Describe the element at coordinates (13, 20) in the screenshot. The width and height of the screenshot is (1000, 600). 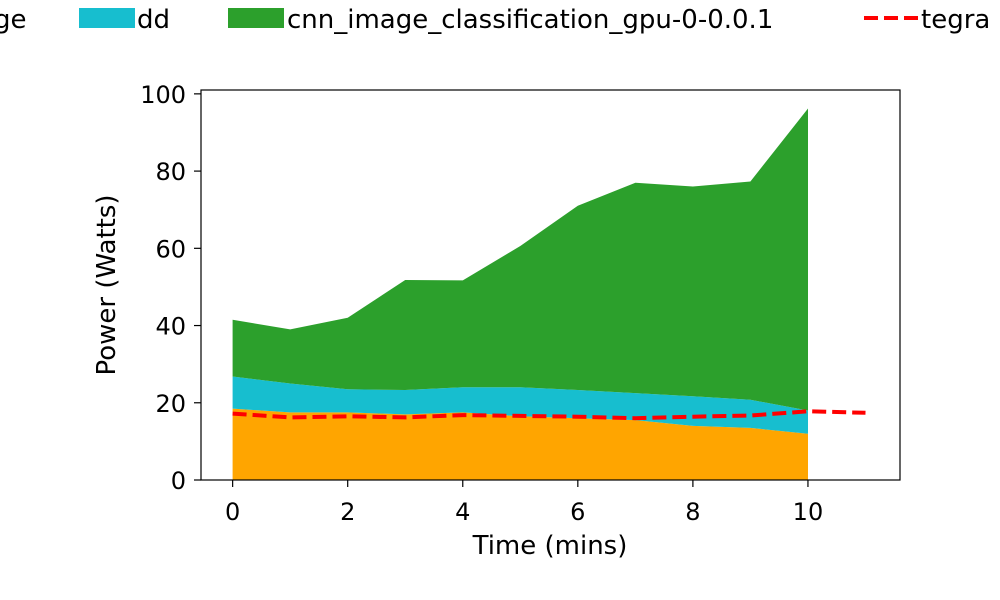
I see `legend-label-ge: ge` at that location.